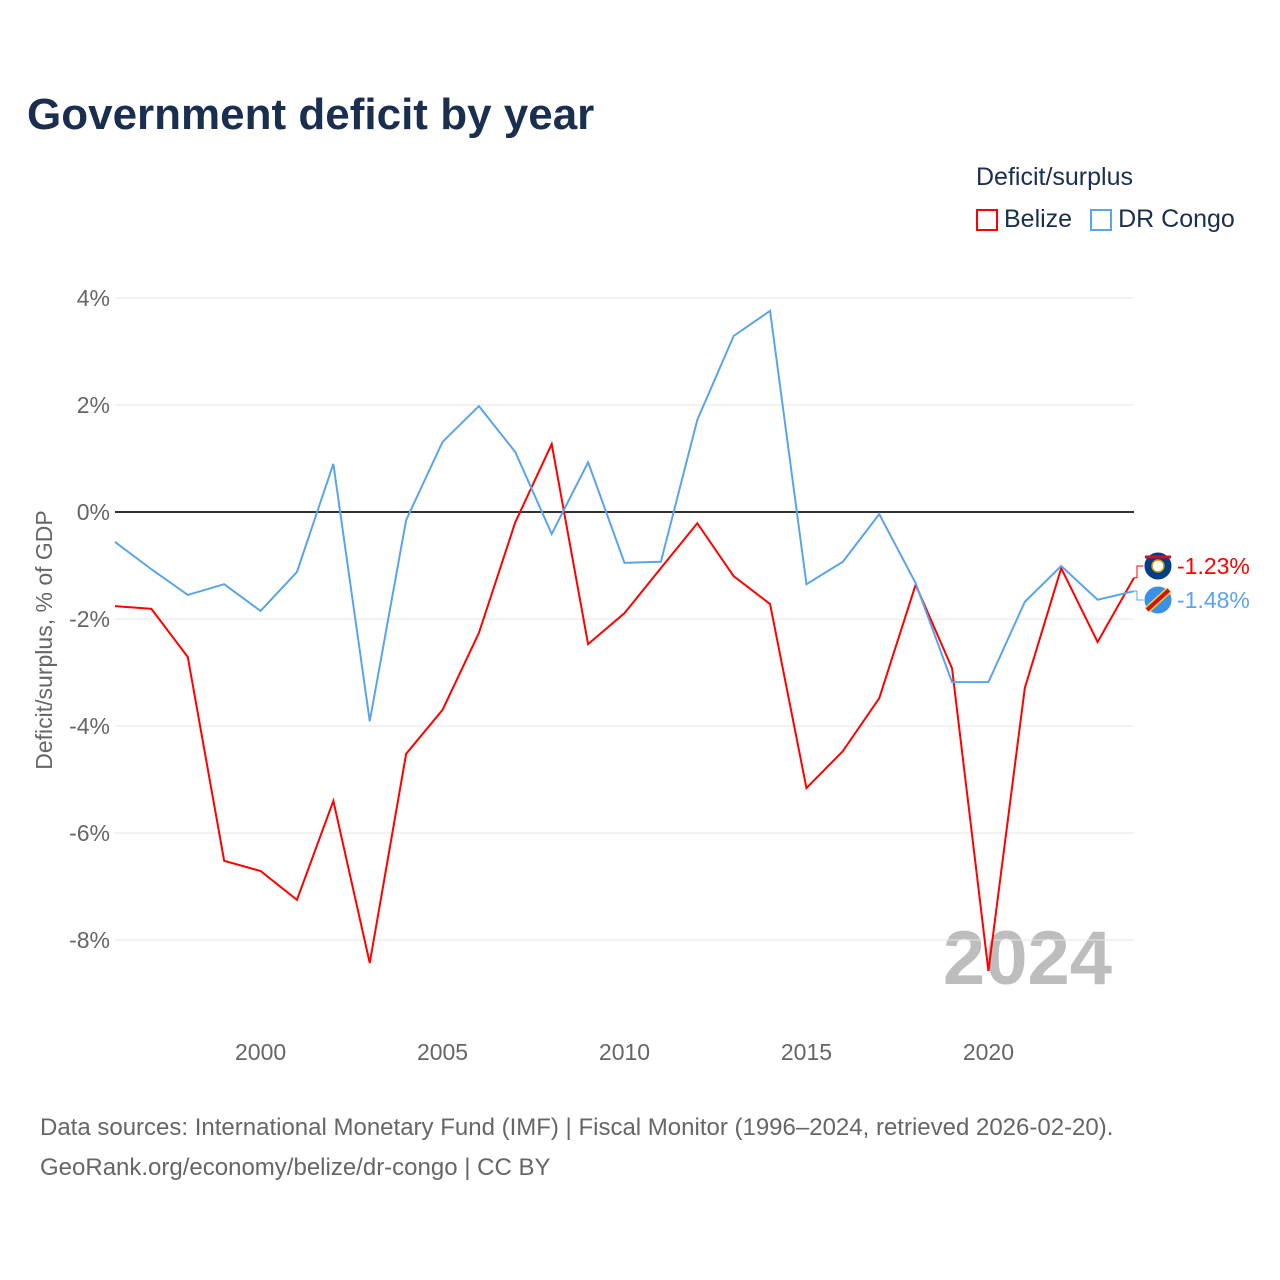  I want to click on year-watermark: 2024, so click(1027, 958).